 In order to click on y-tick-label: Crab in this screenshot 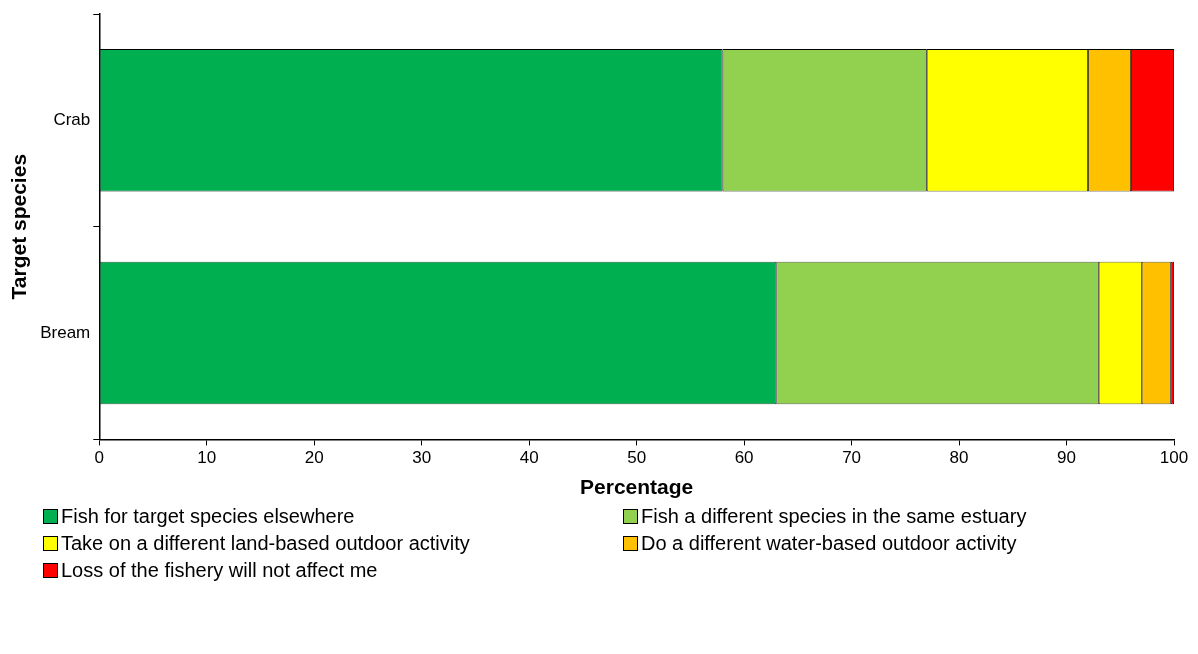, I will do `click(72, 120)`.